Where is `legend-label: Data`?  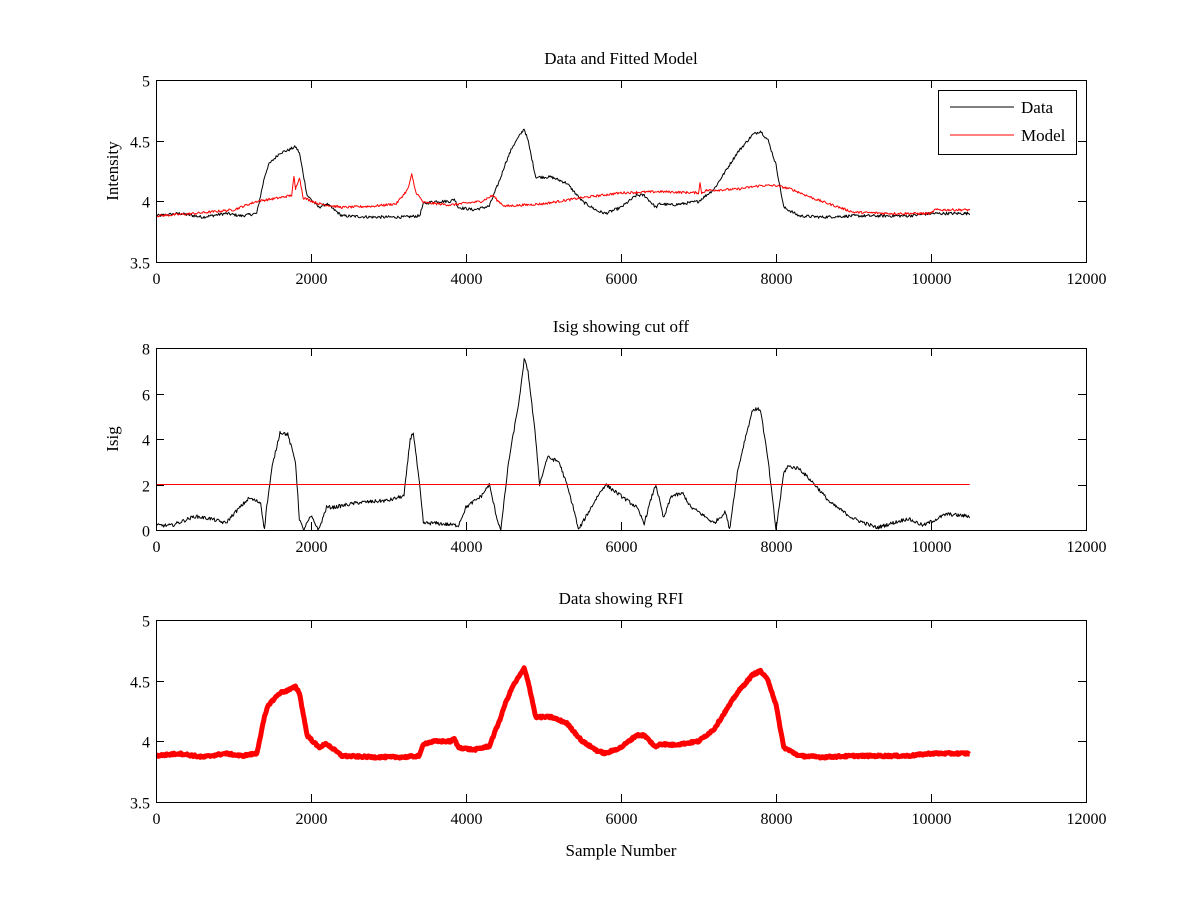
legend-label: Data is located at coordinates (1037, 107).